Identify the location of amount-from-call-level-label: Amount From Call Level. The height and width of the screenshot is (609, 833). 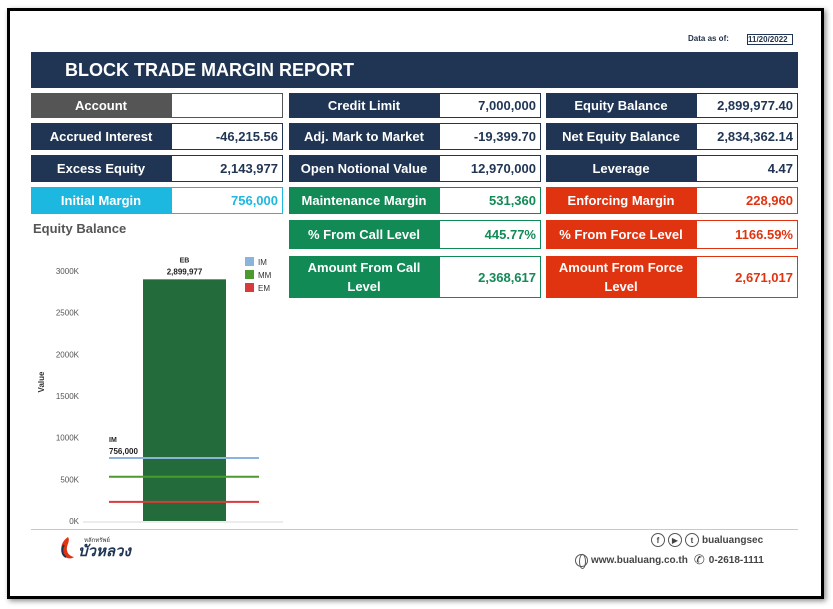
(364, 277).